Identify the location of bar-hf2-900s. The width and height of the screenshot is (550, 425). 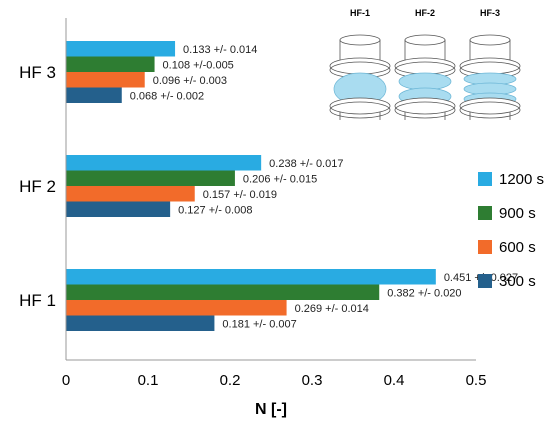
(150, 178).